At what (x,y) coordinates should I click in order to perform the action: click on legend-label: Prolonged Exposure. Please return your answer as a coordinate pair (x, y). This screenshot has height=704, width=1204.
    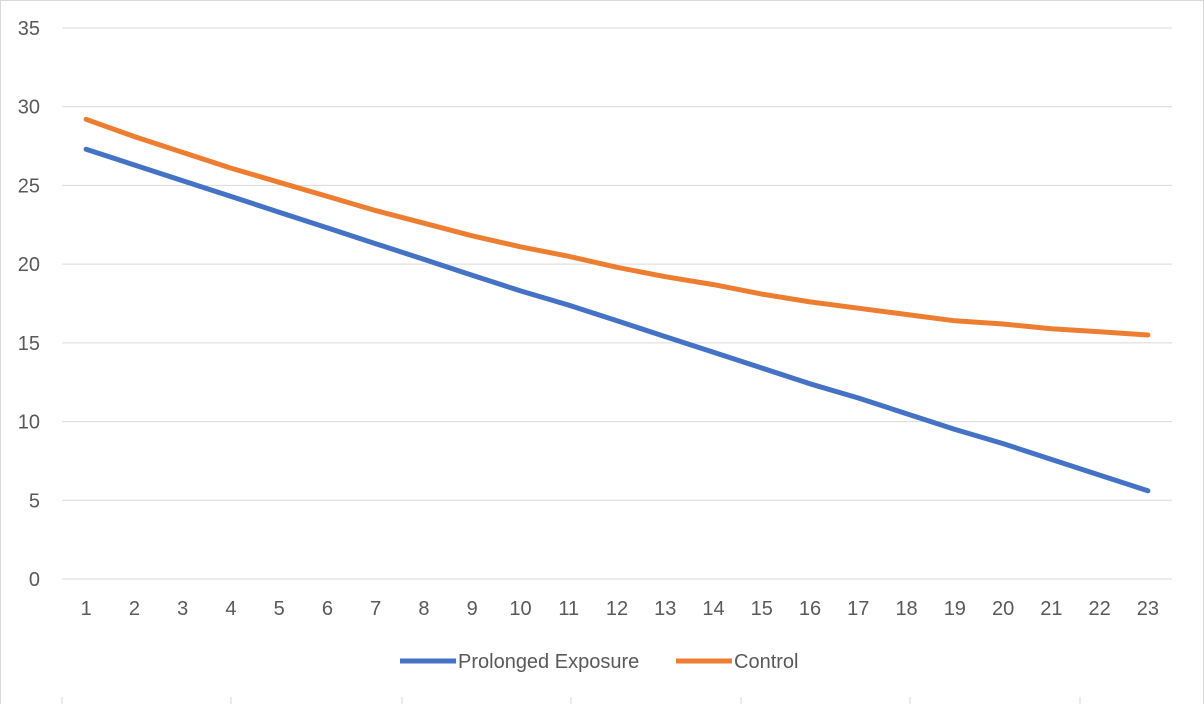
    Looking at the image, I should click on (548, 662).